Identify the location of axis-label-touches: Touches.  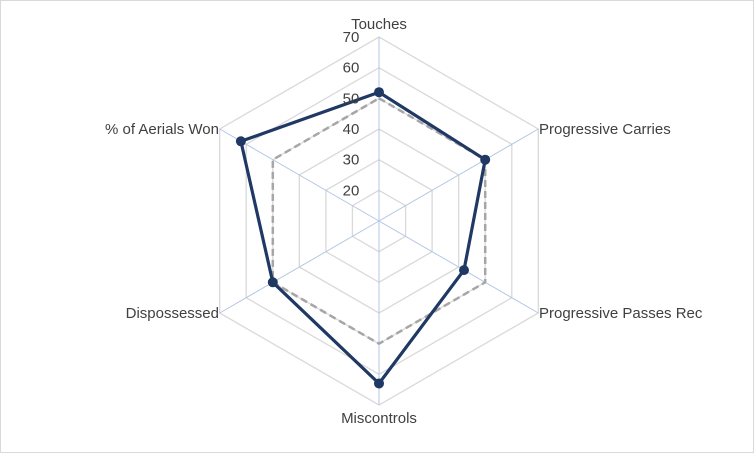
(379, 24).